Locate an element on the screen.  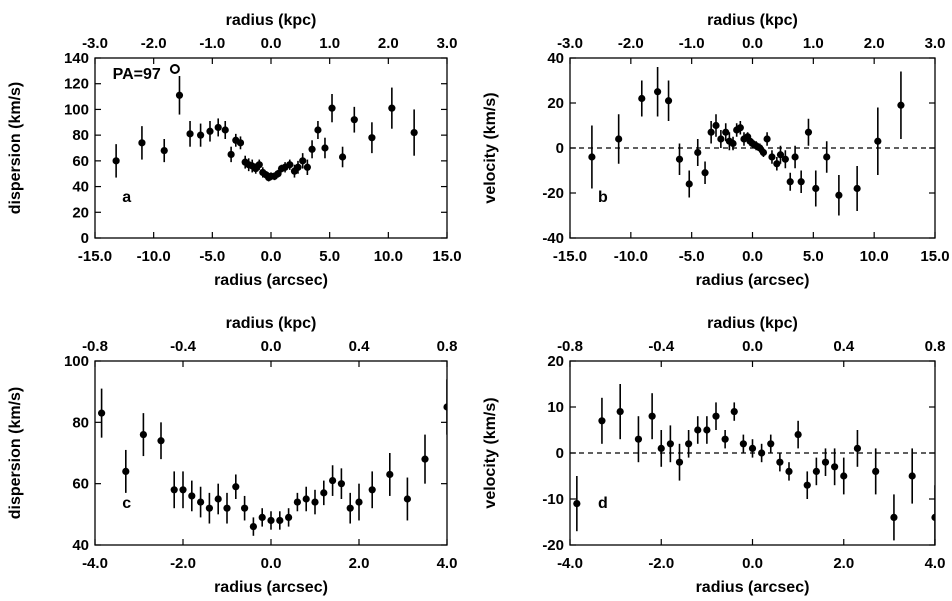
top-tick-label: -0.8 is located at coordinates (95, 346).